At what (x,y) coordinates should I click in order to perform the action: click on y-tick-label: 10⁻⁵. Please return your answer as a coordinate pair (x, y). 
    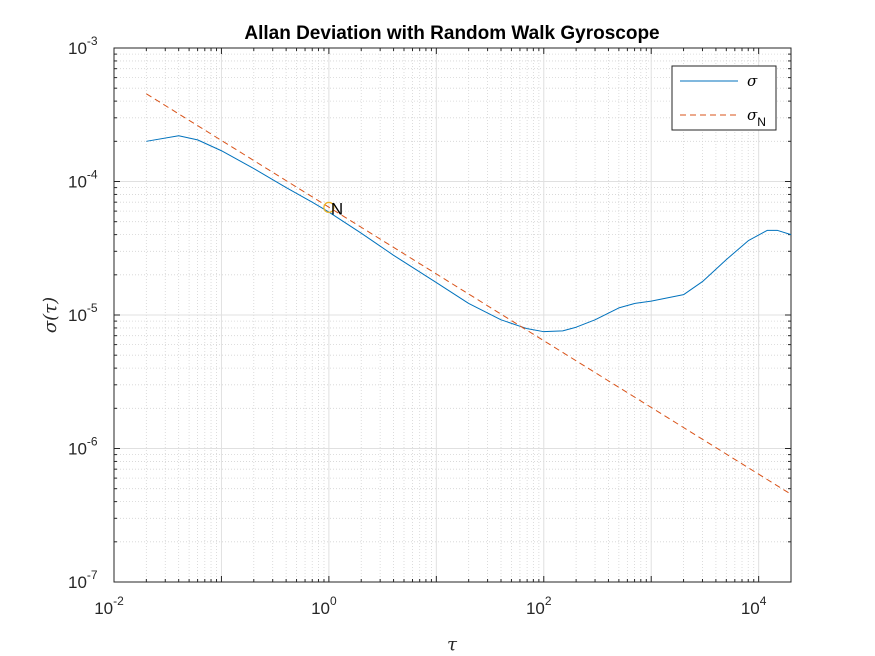
    Looking at the image, I should click on (83, 313).